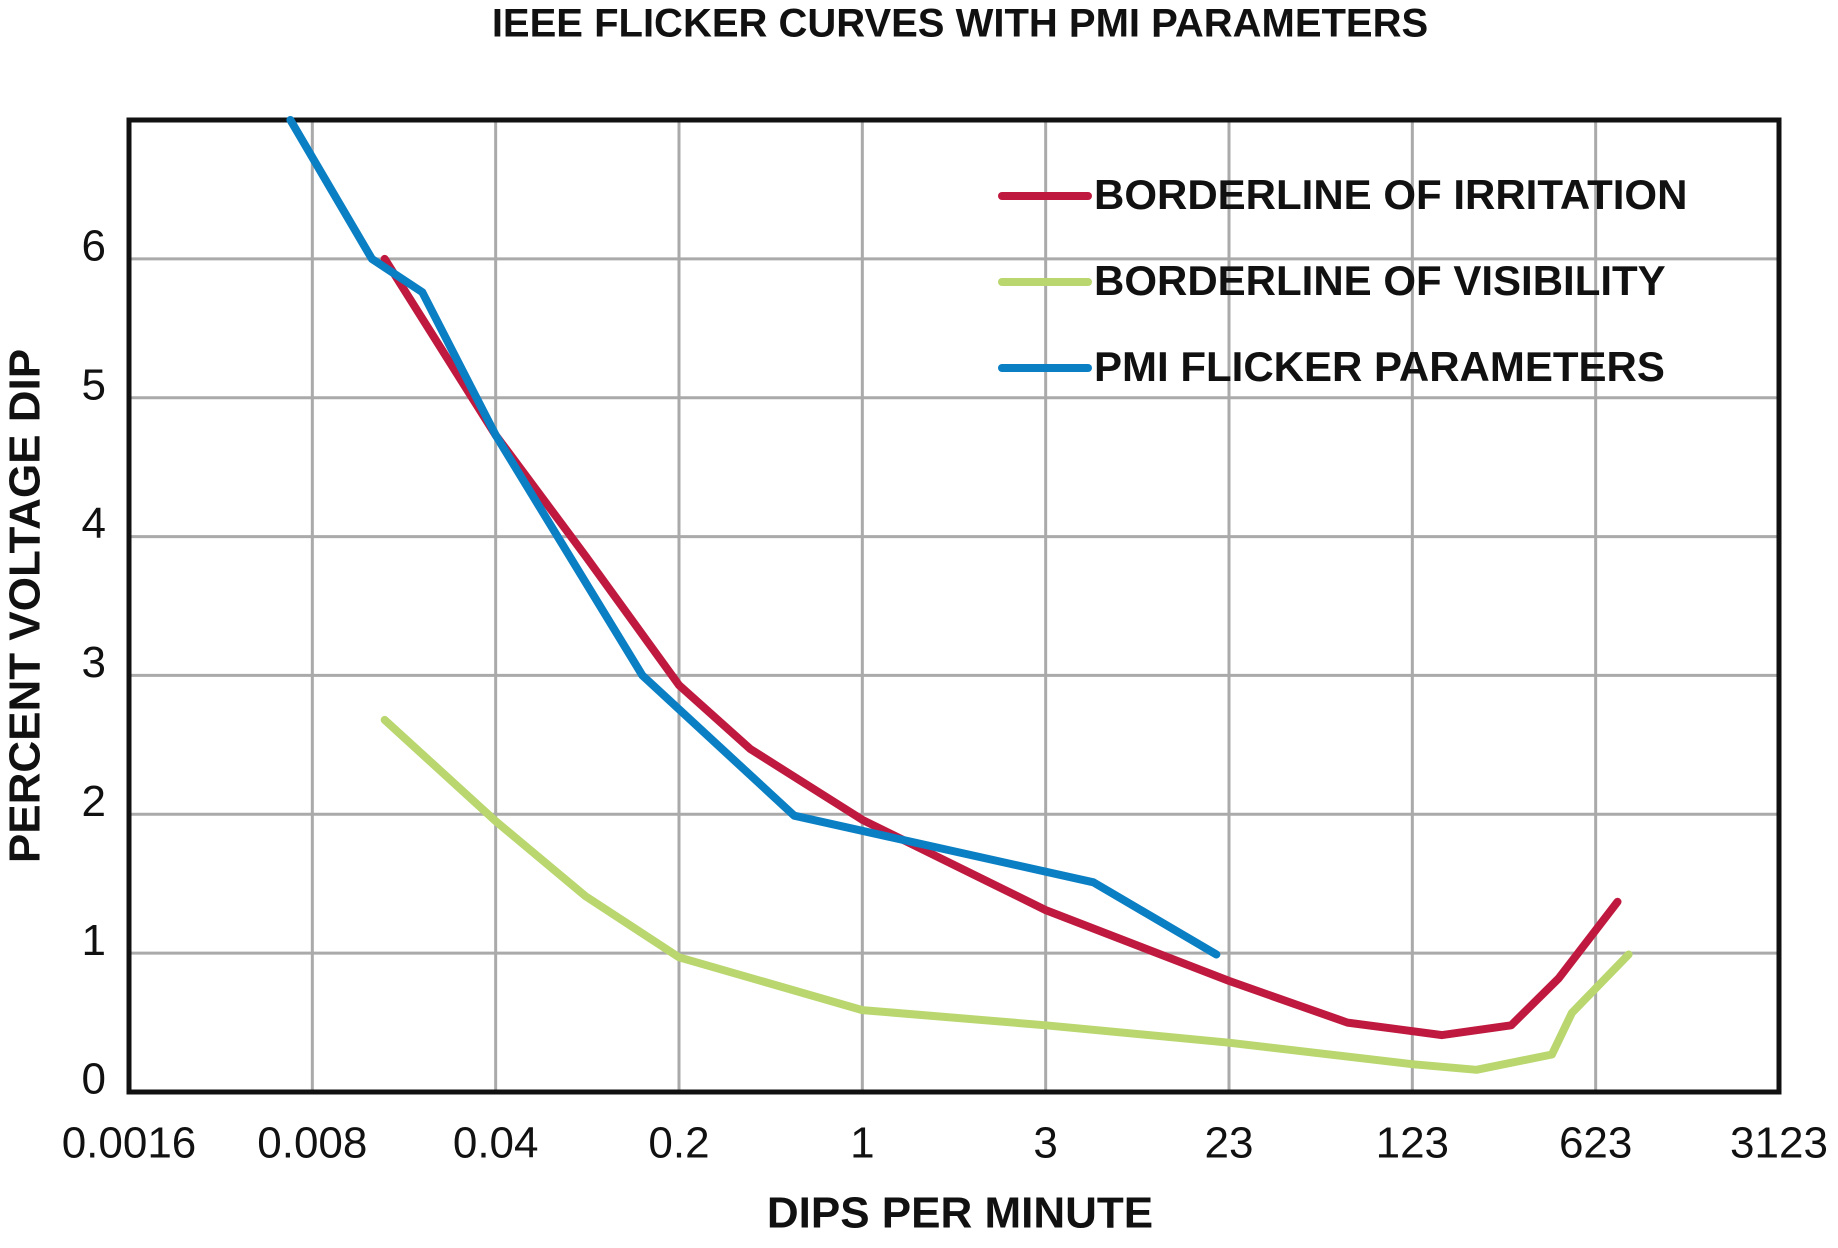 The width and height of the screenshot is (1838, 1248). Describe the element at coordinates (496, 1143) in the screenshot. I see `x-tick-label: 0.04` at that location.